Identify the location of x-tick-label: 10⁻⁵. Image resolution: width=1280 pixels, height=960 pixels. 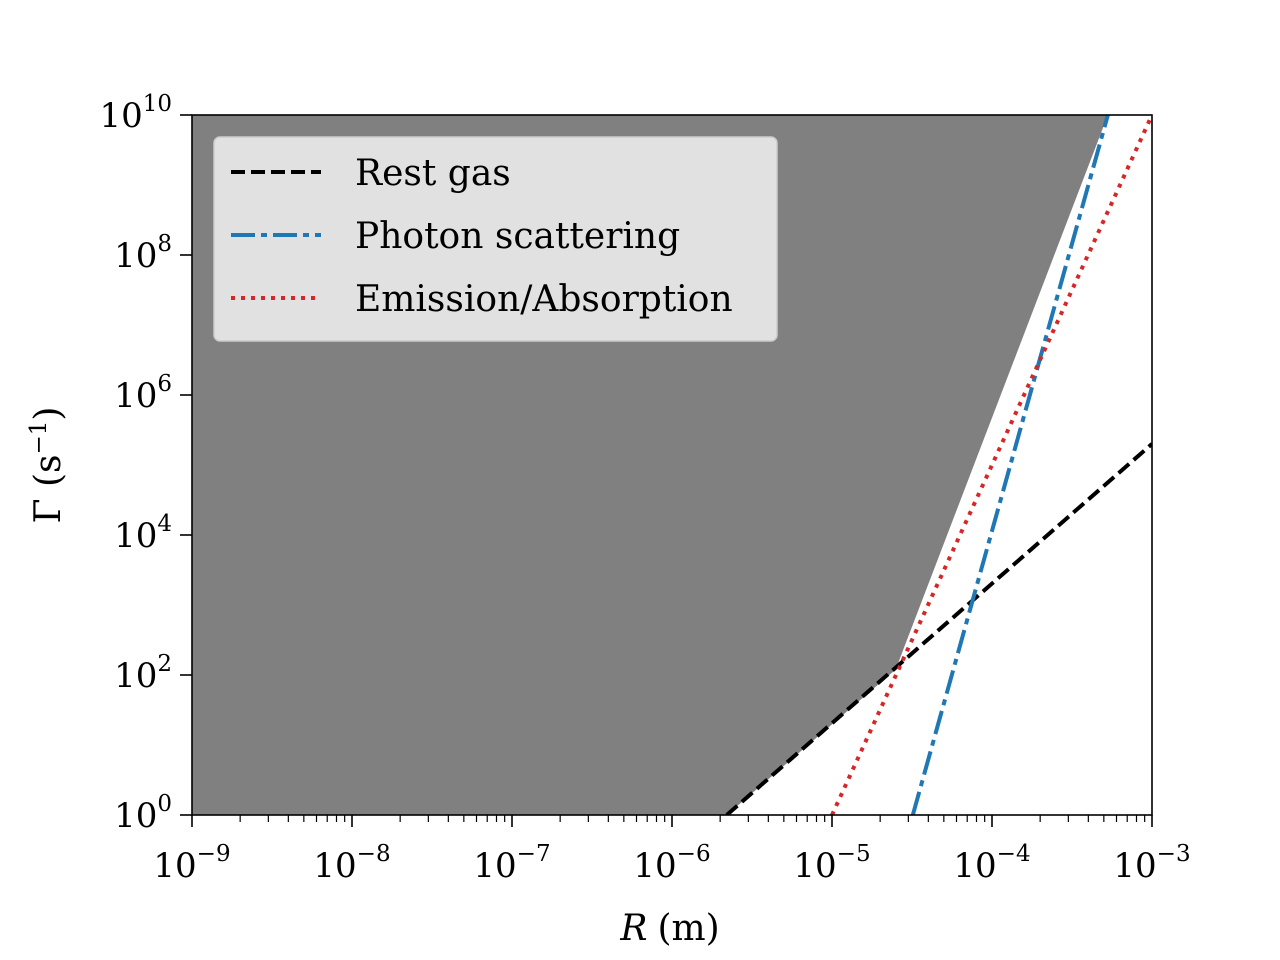
(831, 863).